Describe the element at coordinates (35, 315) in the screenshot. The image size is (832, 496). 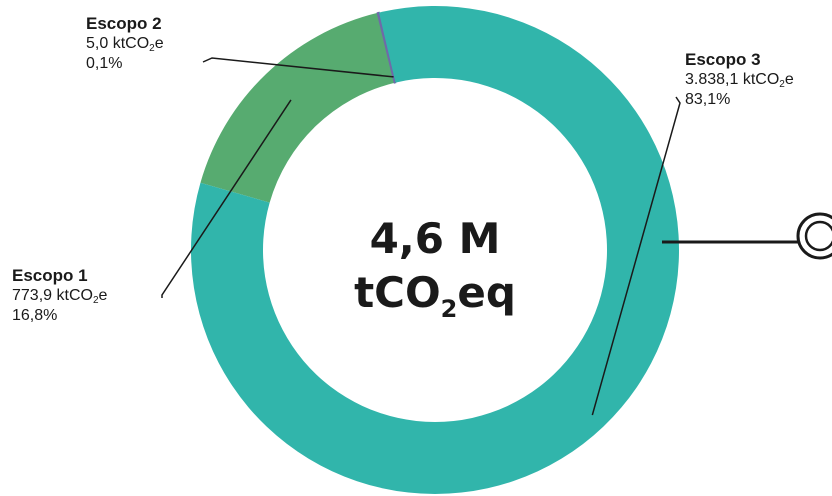
I see `slice-percent: 16,8%` at that location.